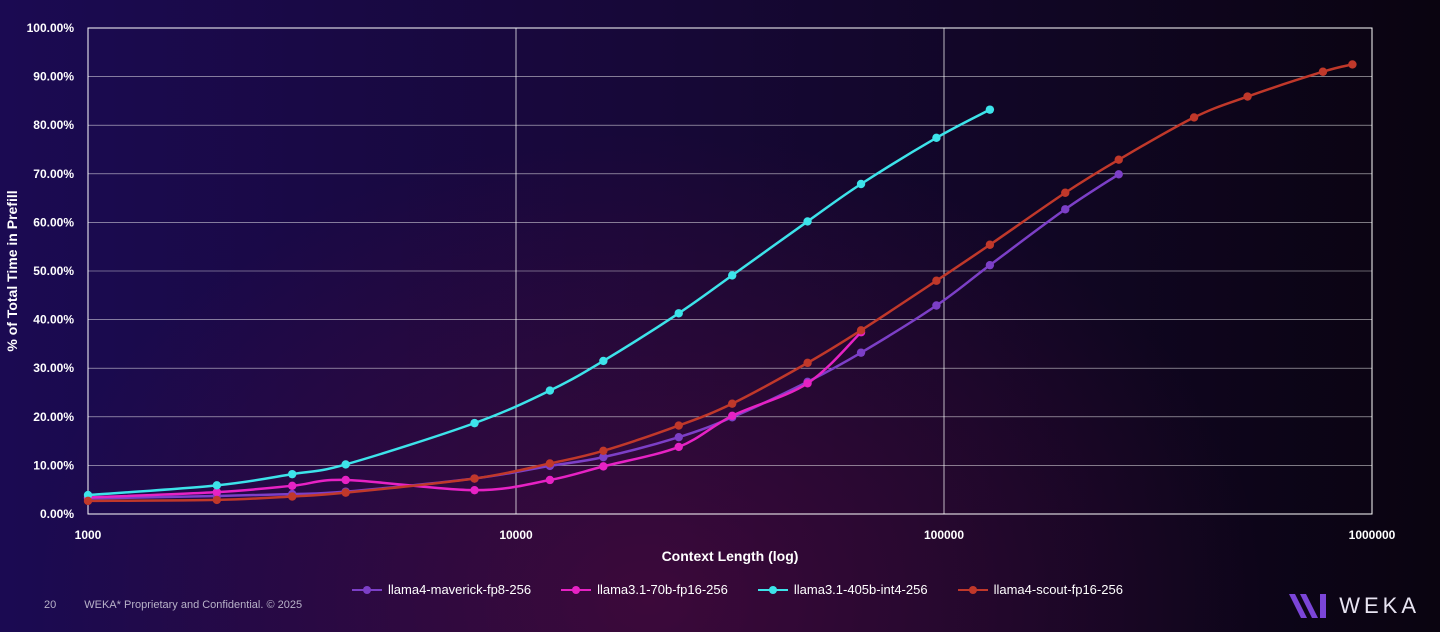  I want to click on legend-item: llama3.1-405b-int4-256, so click(842, 589).